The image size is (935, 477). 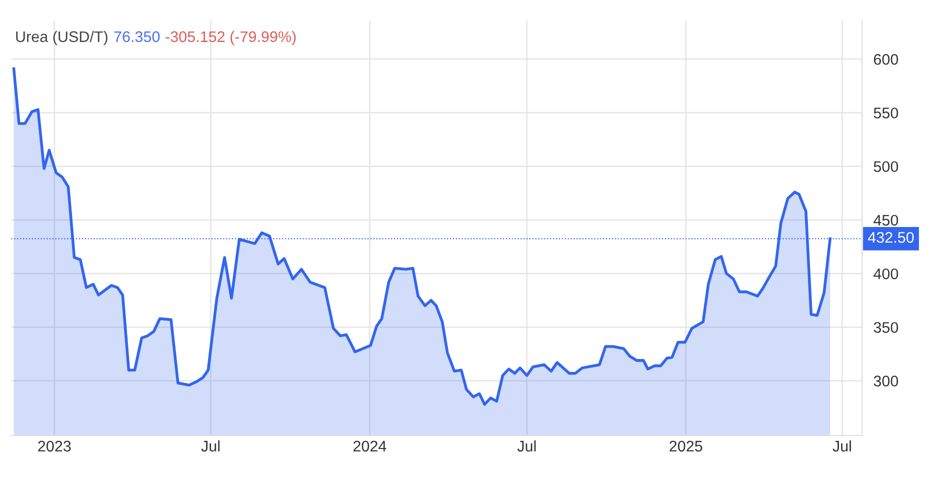 I want to click on text: Urea (USD/T), so click(x=62, y=38).